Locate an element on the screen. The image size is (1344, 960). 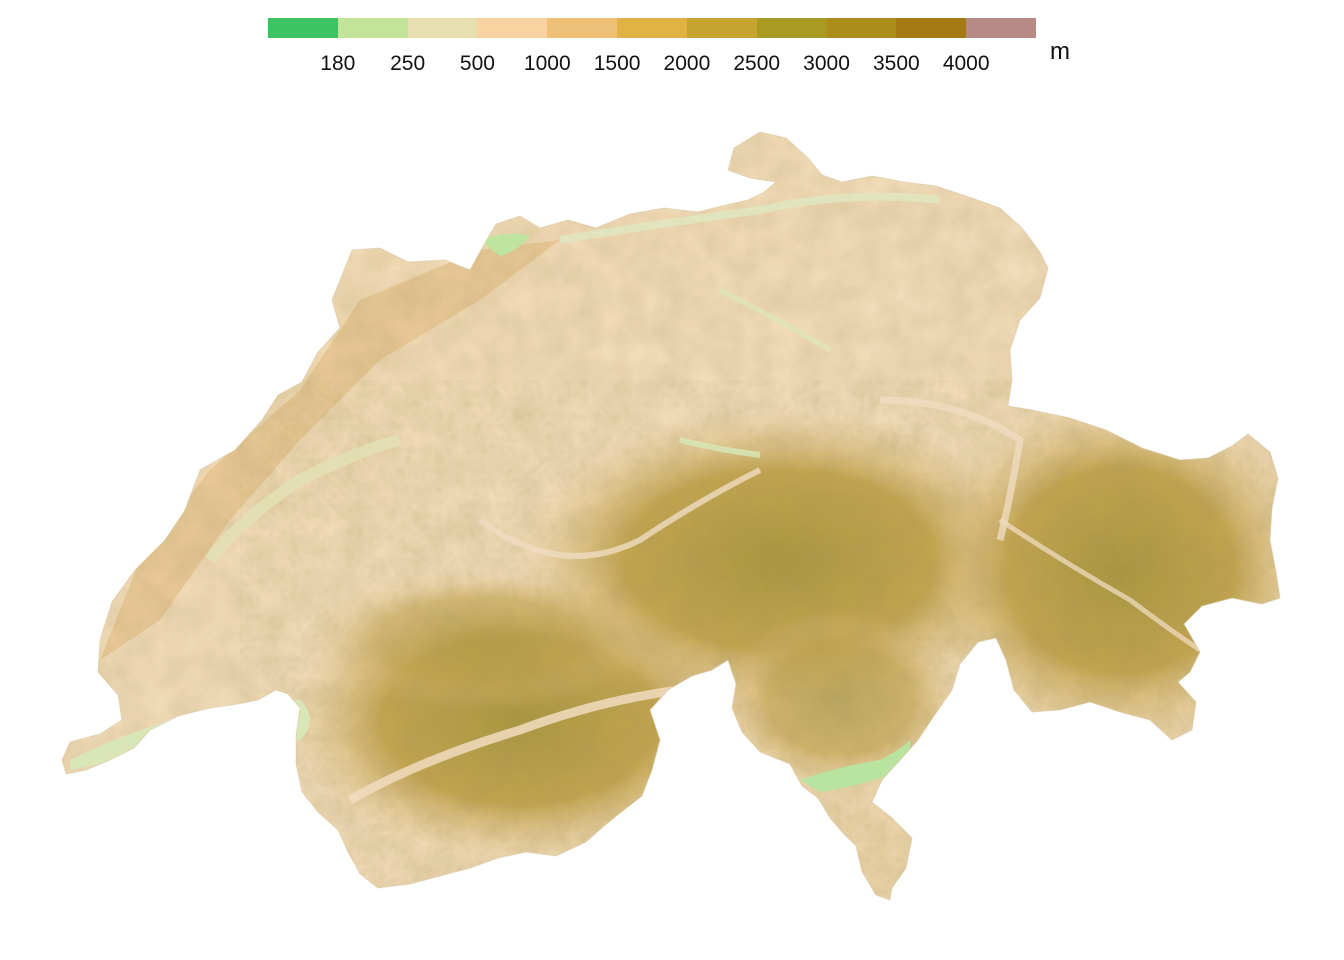
legend-tick-label: 3000 is located at coordinates (826, 63).